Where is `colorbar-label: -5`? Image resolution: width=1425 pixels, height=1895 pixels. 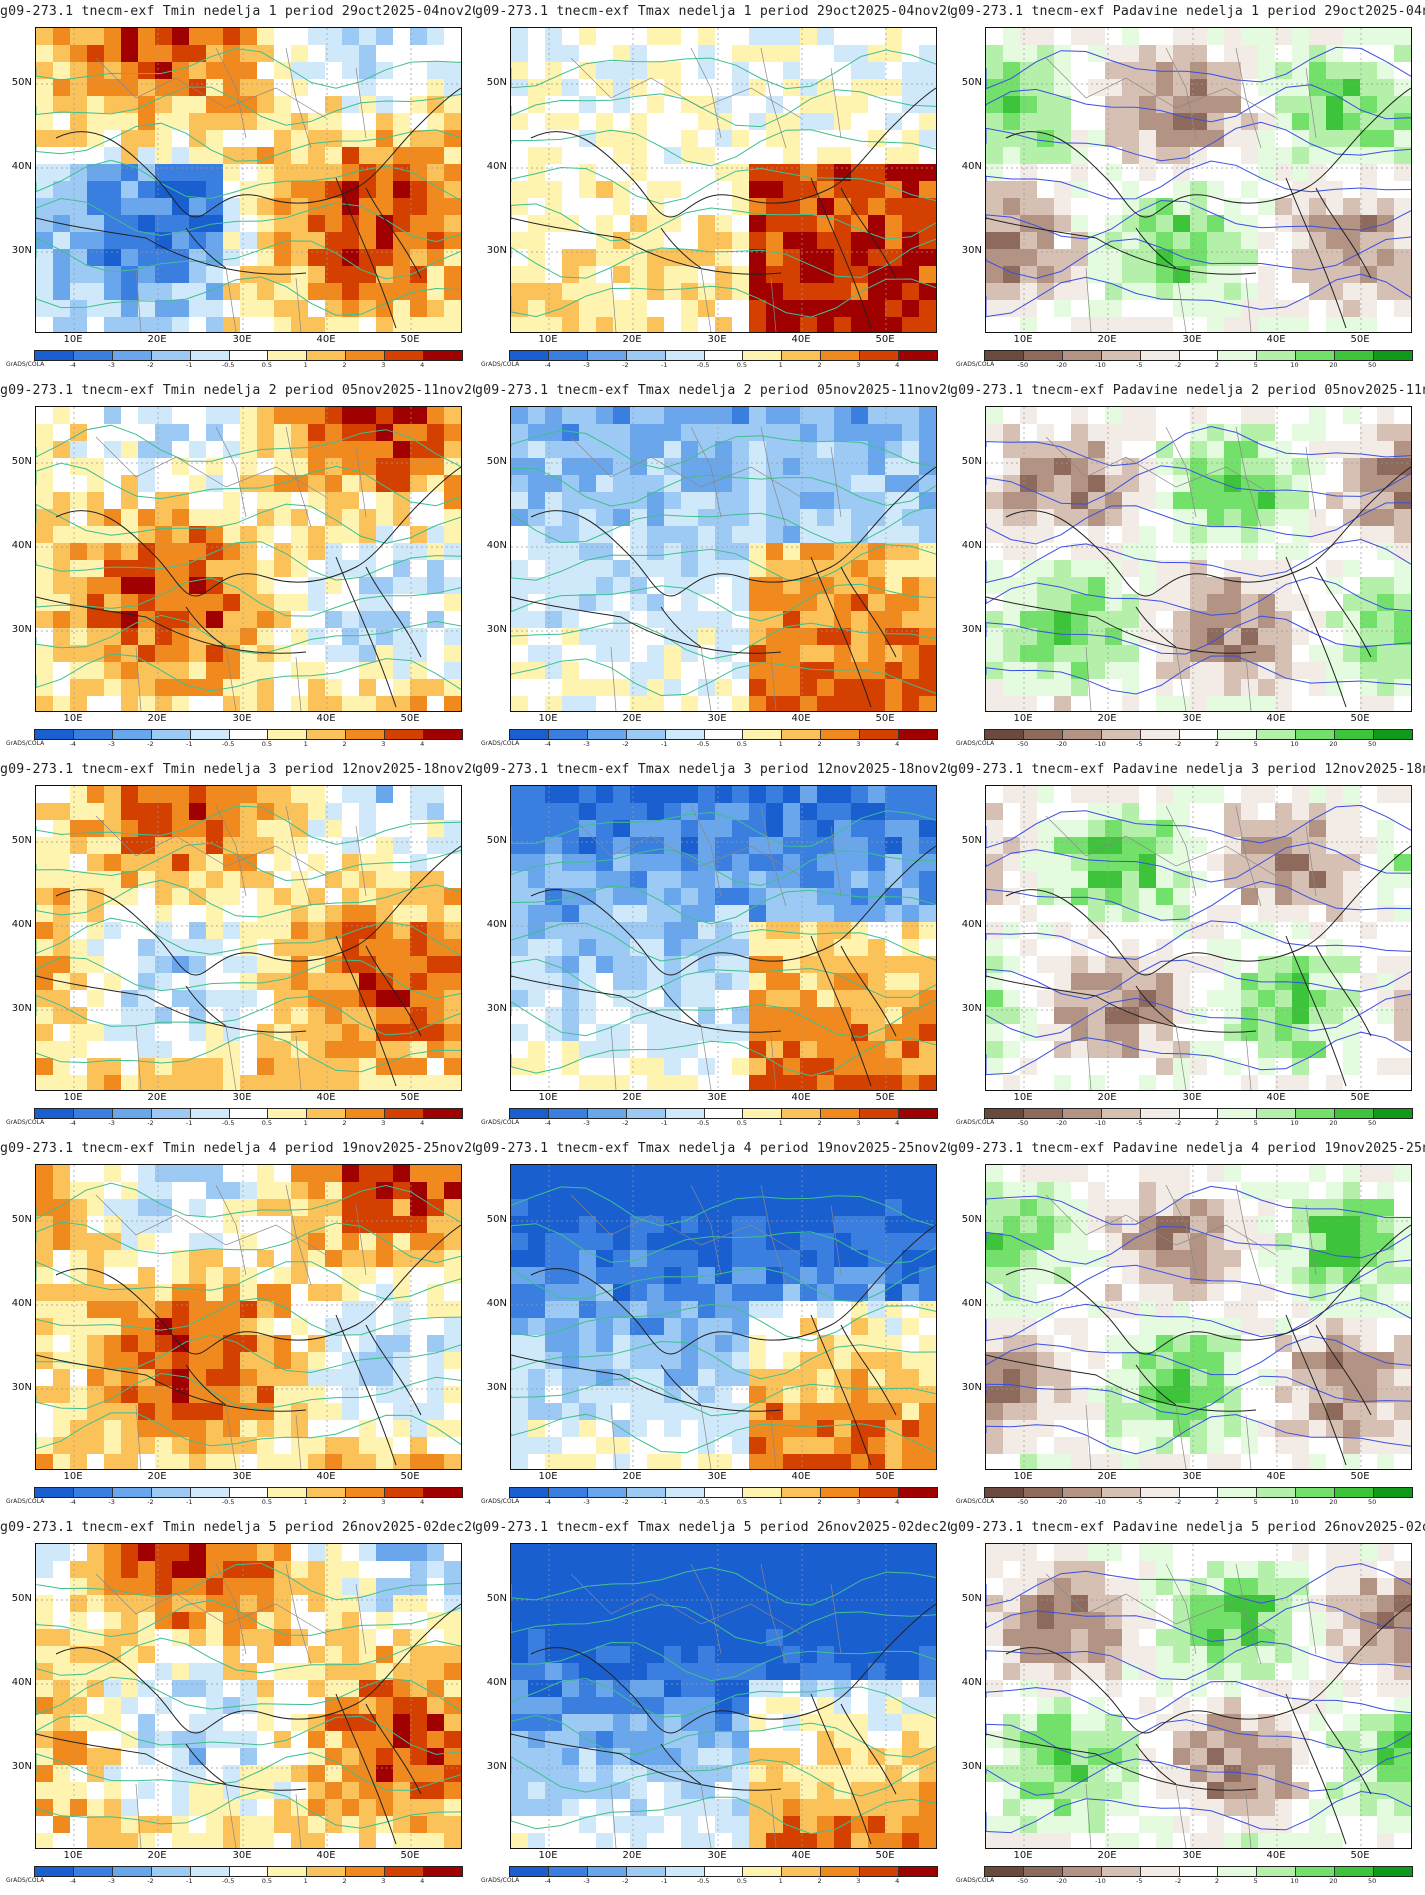 colorbar-label: -5 is located at coordinates (1139, 1123).